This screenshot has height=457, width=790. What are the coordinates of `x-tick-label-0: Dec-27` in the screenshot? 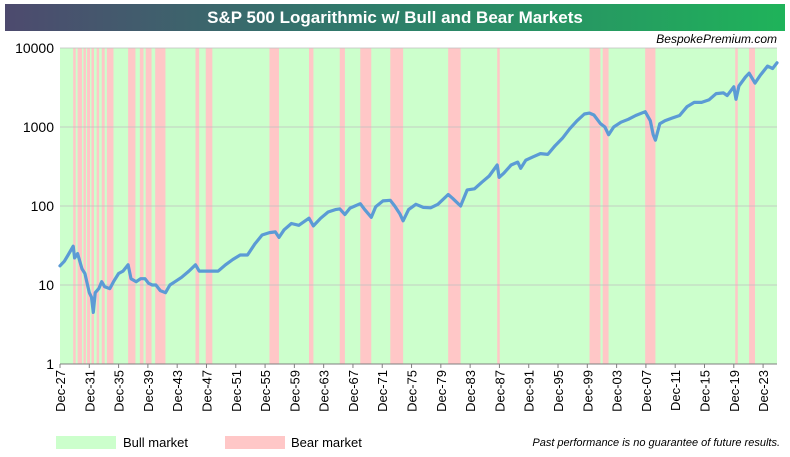 It's located at (60, 391).